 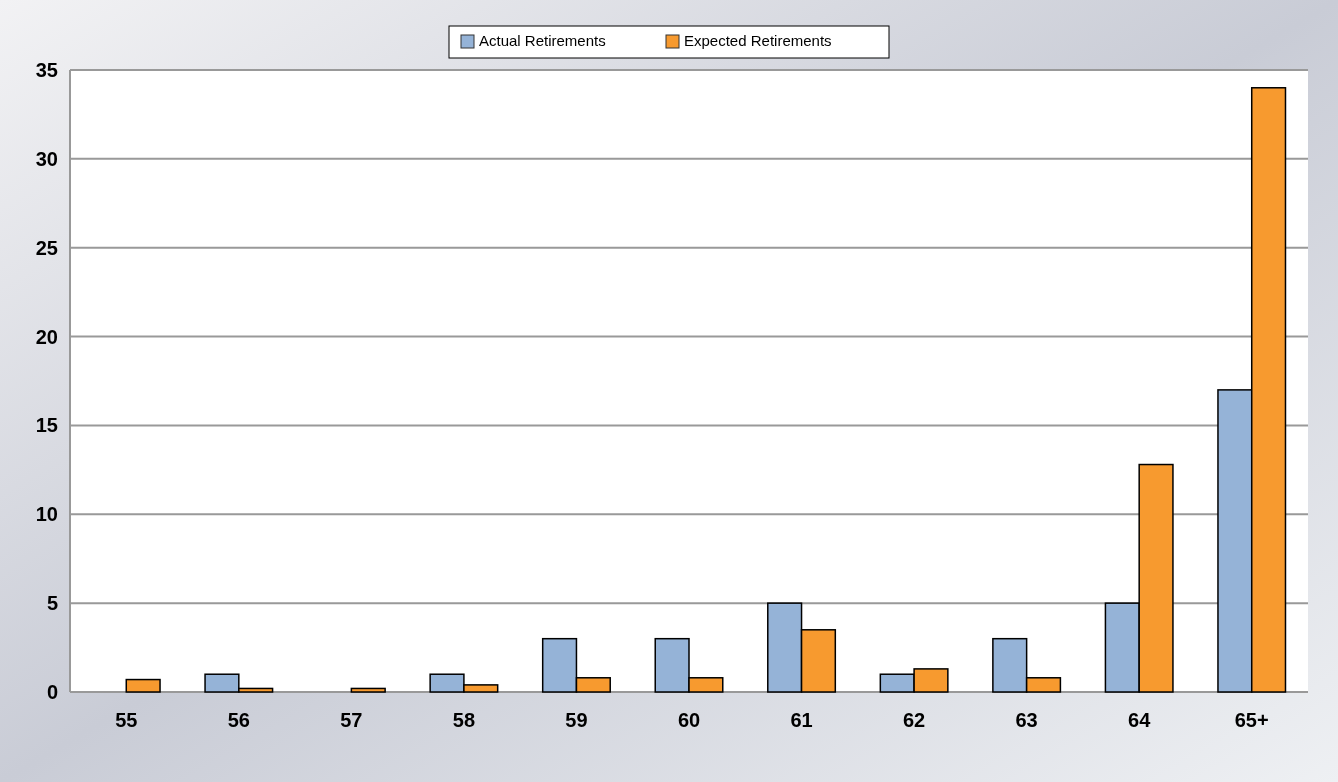 I want to click on y-tick-label: 10, so click(x=46, y=514).